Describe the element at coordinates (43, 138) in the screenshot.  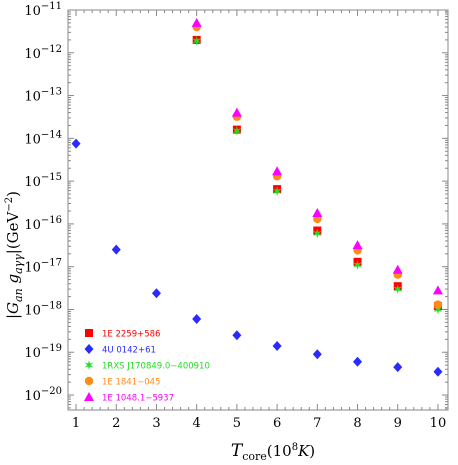
I see `y-tick-label: 10−14` at that location.